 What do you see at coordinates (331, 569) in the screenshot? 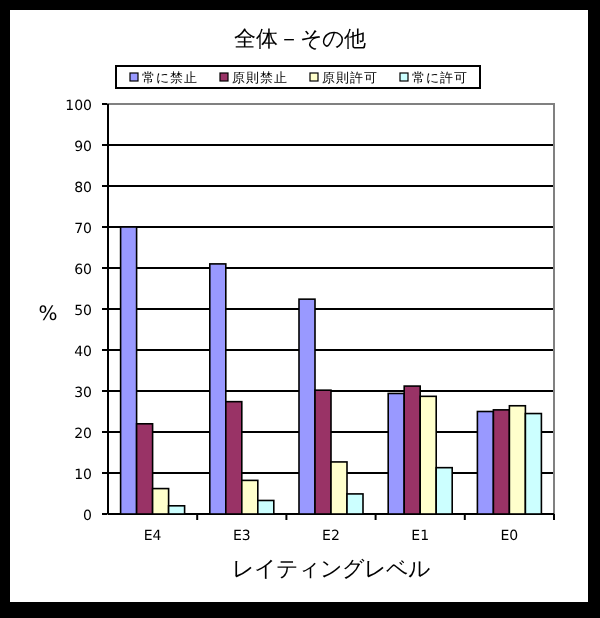
I see `x-axis-title: レイティングレベル` at bounding box center [331, 569].